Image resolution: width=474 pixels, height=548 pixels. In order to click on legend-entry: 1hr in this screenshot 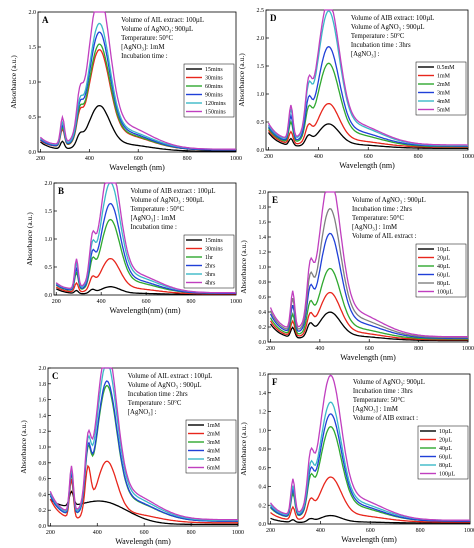, I will do `click(209, 258)`.